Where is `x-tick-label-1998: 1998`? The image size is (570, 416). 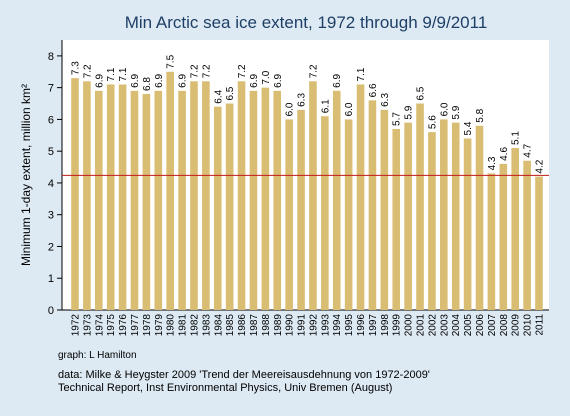 x-tick-label-1998: 1998 is located at coordinates (385, 325).